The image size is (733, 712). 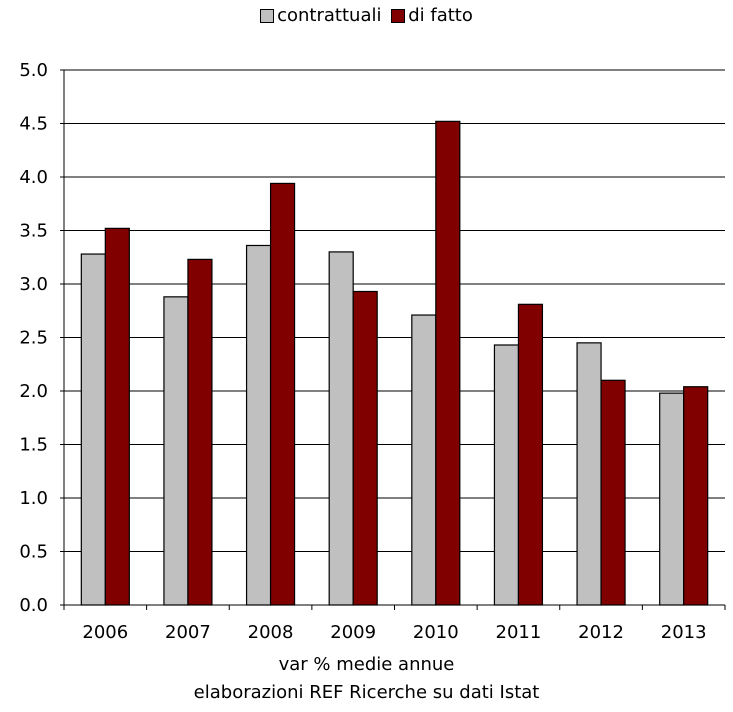 What do you see at coordinates (33, 498) in the screenshot?
I see `y-tick-label: 1.0` at bounding box center [33, 498].